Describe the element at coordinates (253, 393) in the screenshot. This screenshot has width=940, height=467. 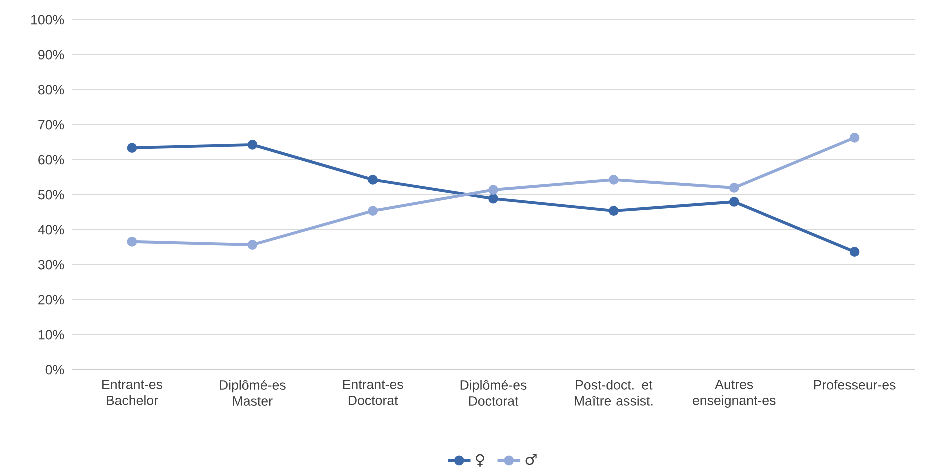
I see `x-tick-label: Diplômé-es Master` at that location.